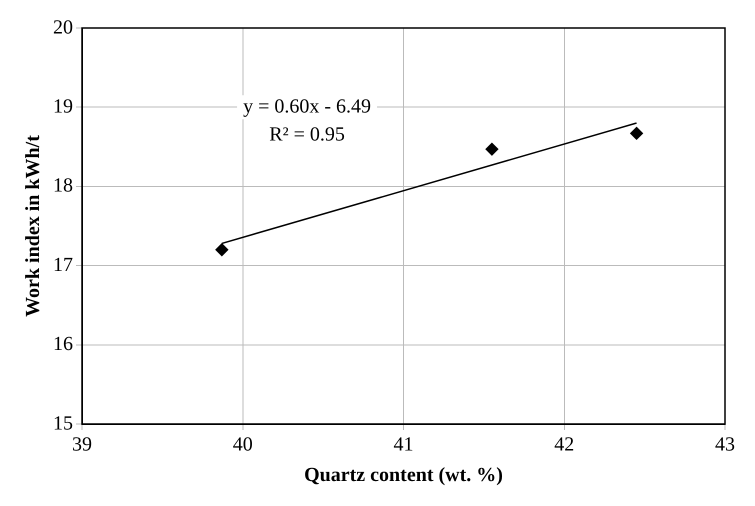 The height and width of the screenshot is (506, 755). Describe the element at coordinates (33, 225) in the screenshot. I see `y-axis-title: Work index in kWh/t` at that location.